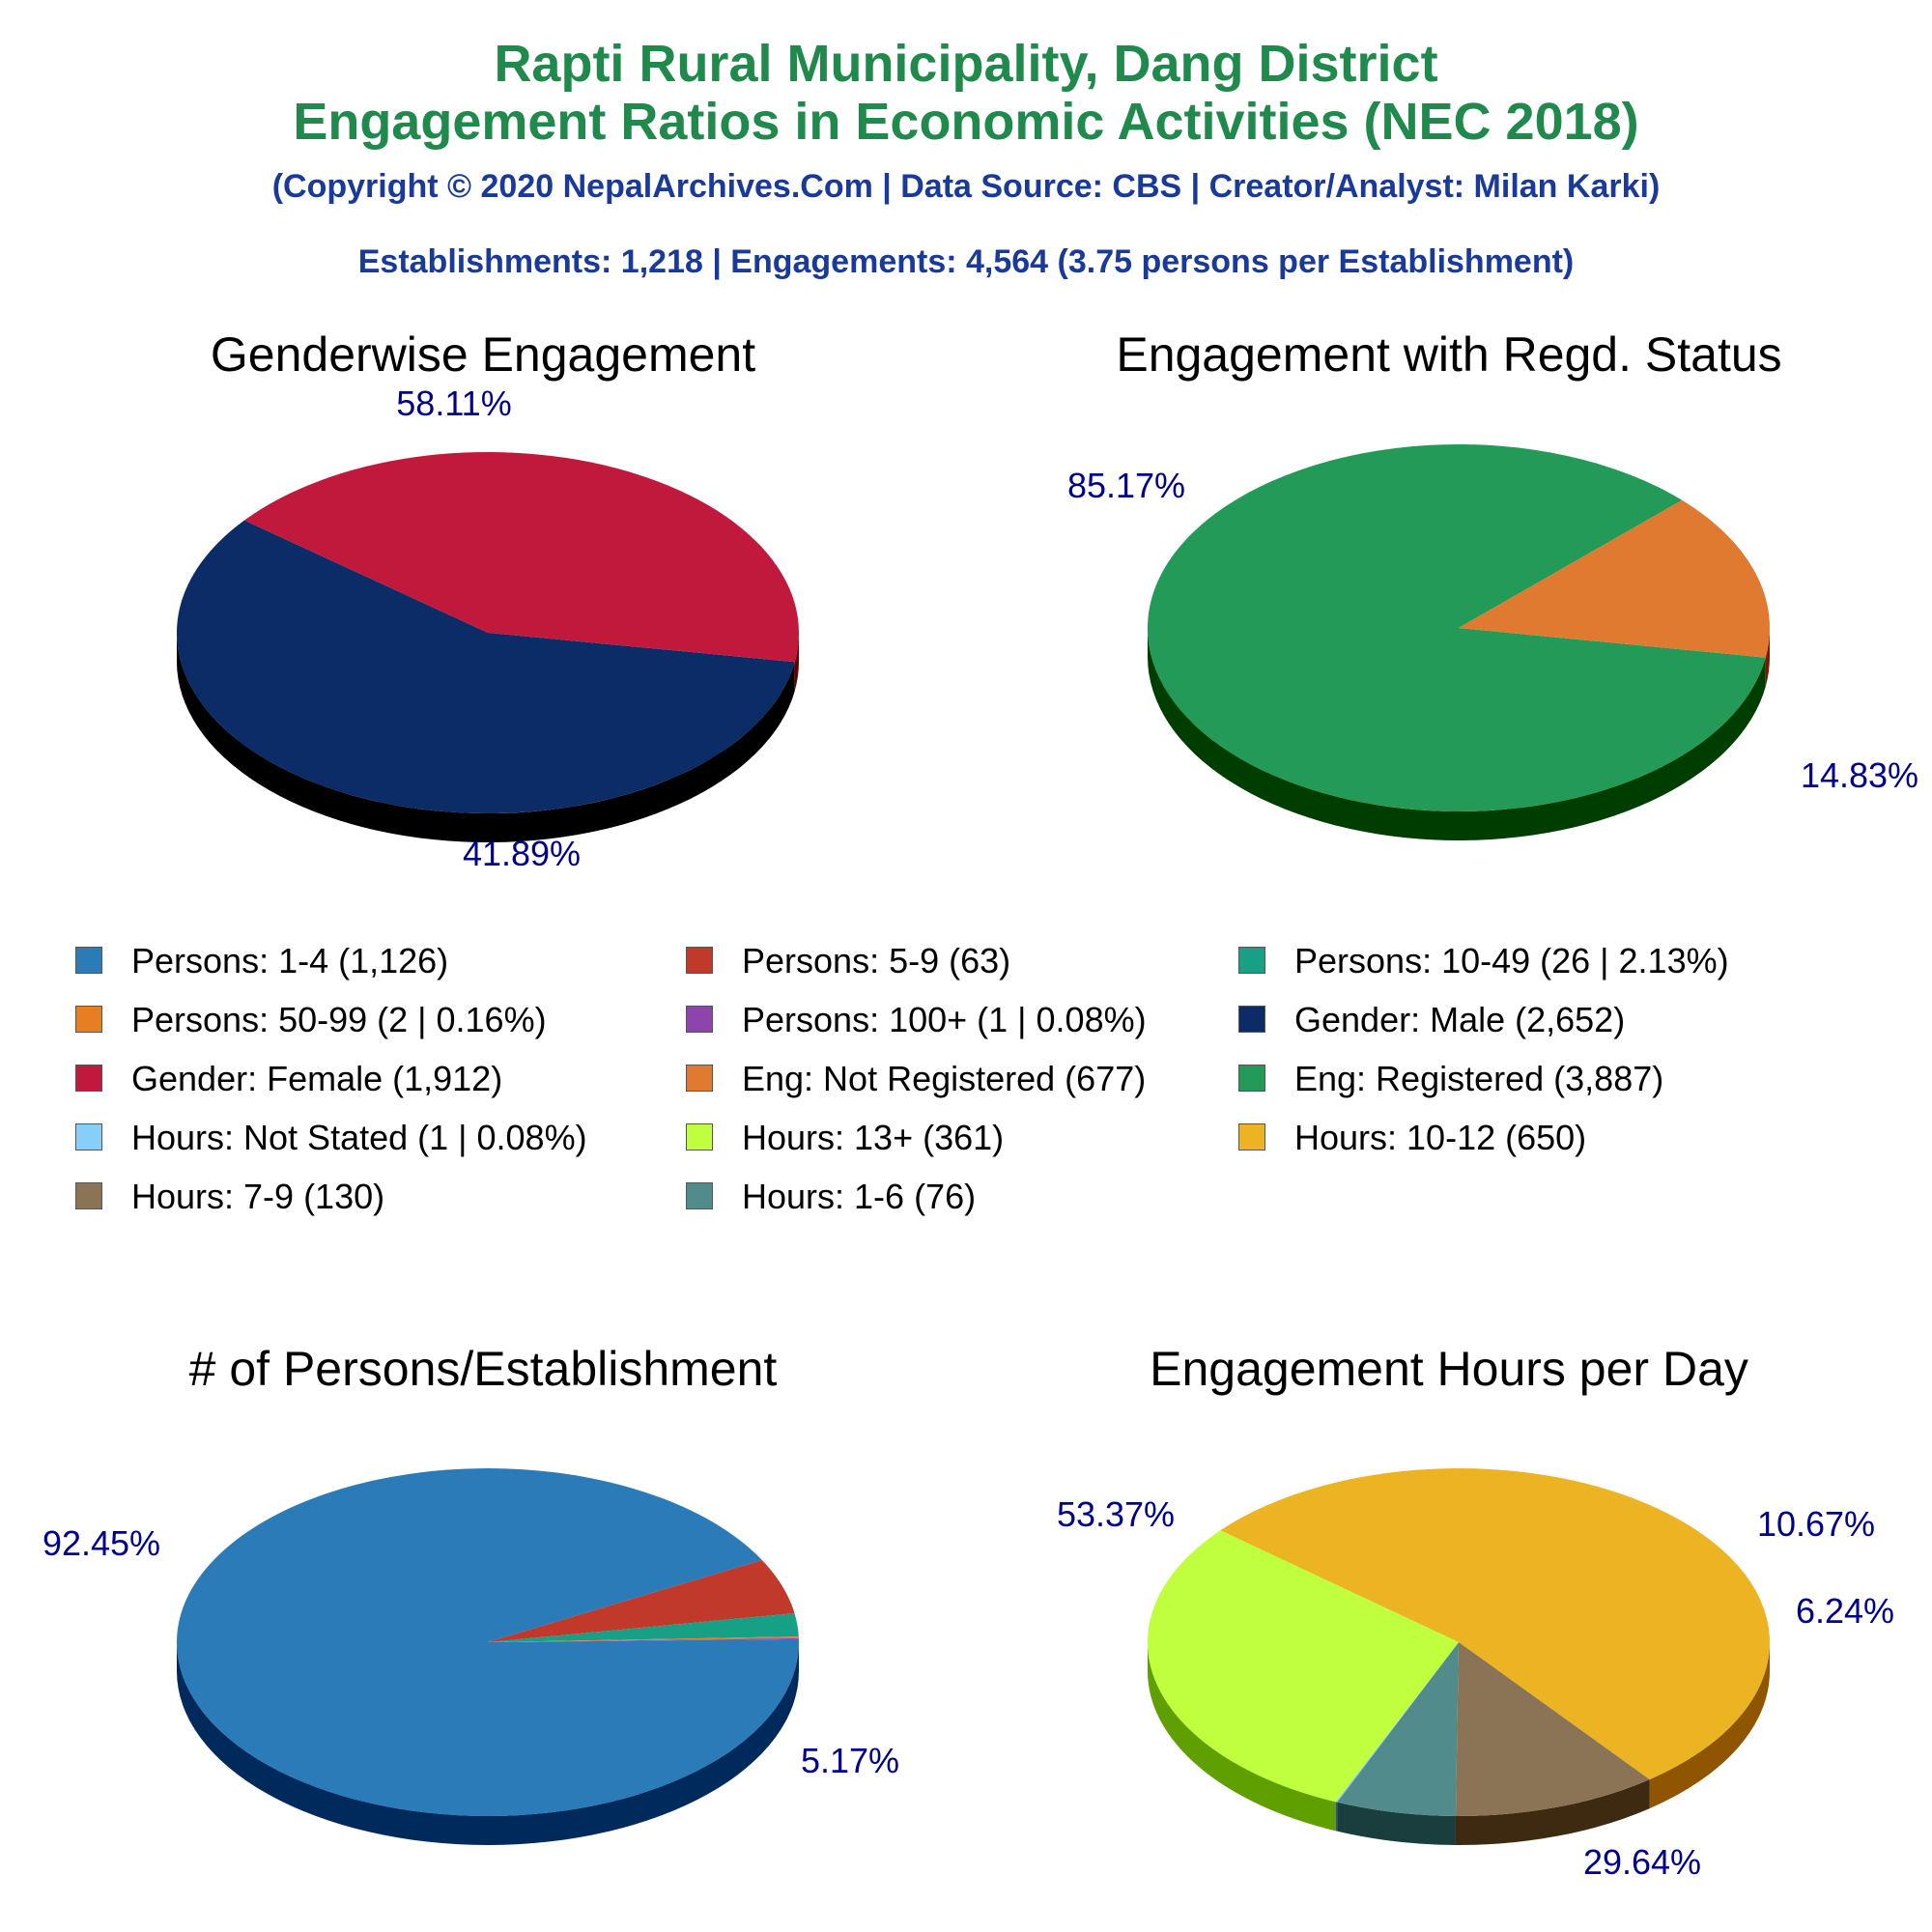  Describe the element at coordinates (1511, 960) in the screenshot. I see `legend-label: Persons: 10-49 (26 | 2.13%)` at that location.